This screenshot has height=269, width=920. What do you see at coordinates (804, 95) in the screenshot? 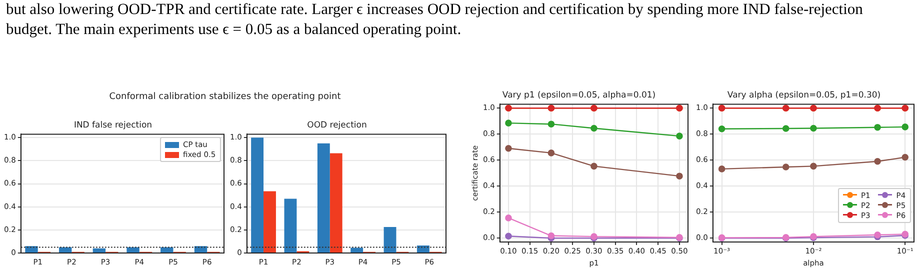
I see `chart-title: Vary alpha (epsilon=0.05, p1=0.30)` at bounding box center [804, 95].